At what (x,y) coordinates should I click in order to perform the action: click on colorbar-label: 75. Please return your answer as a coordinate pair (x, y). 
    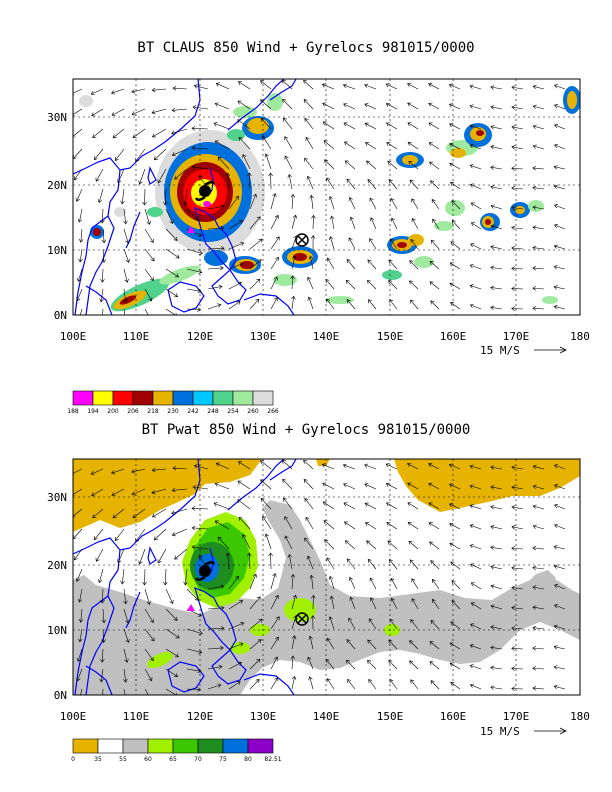
    Looking at the image, I should click on (223, 759).